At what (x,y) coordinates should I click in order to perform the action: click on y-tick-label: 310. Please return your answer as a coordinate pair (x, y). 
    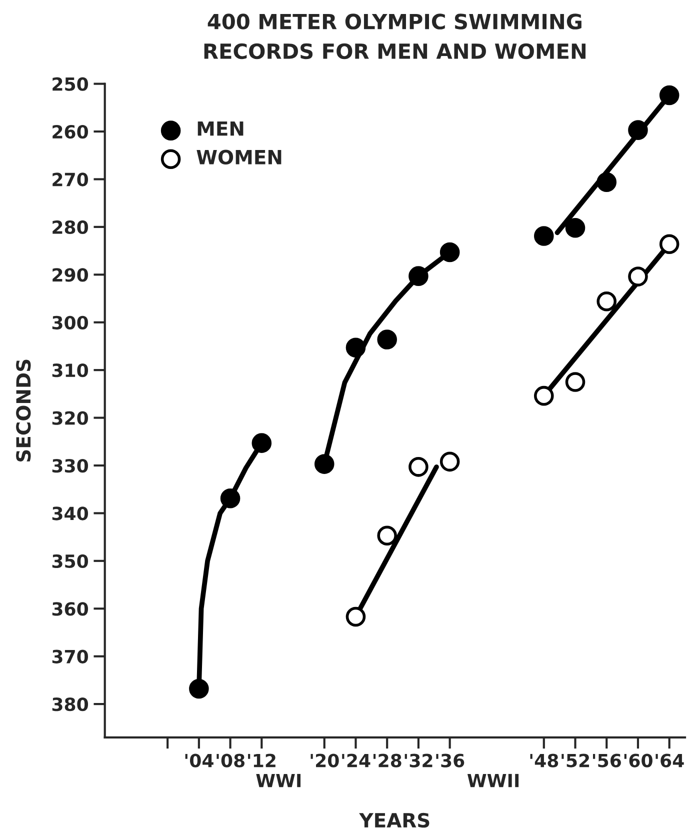
    Looking at the image, I should click on (70, 371).